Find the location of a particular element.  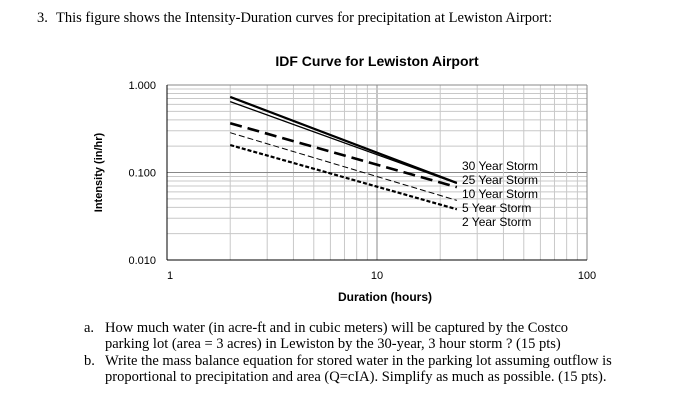

series-label: 30 Year Storm is located at coordinates (500, 166).